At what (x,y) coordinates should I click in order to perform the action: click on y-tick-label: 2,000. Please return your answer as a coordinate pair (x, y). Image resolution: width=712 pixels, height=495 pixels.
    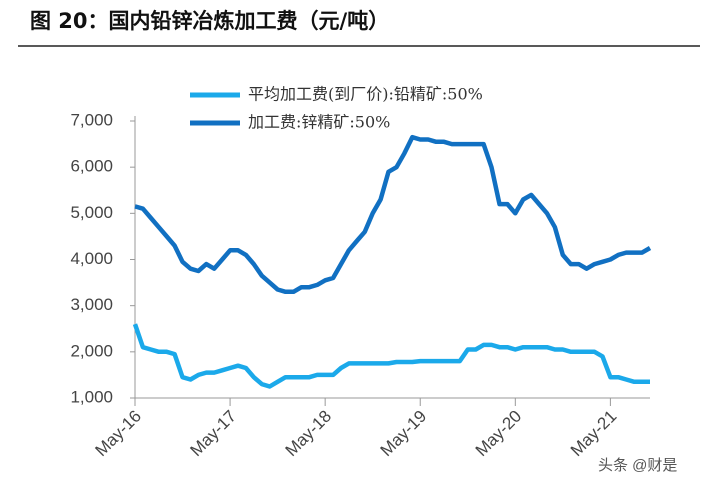
    Looking at the image, I should click on (91, 350).